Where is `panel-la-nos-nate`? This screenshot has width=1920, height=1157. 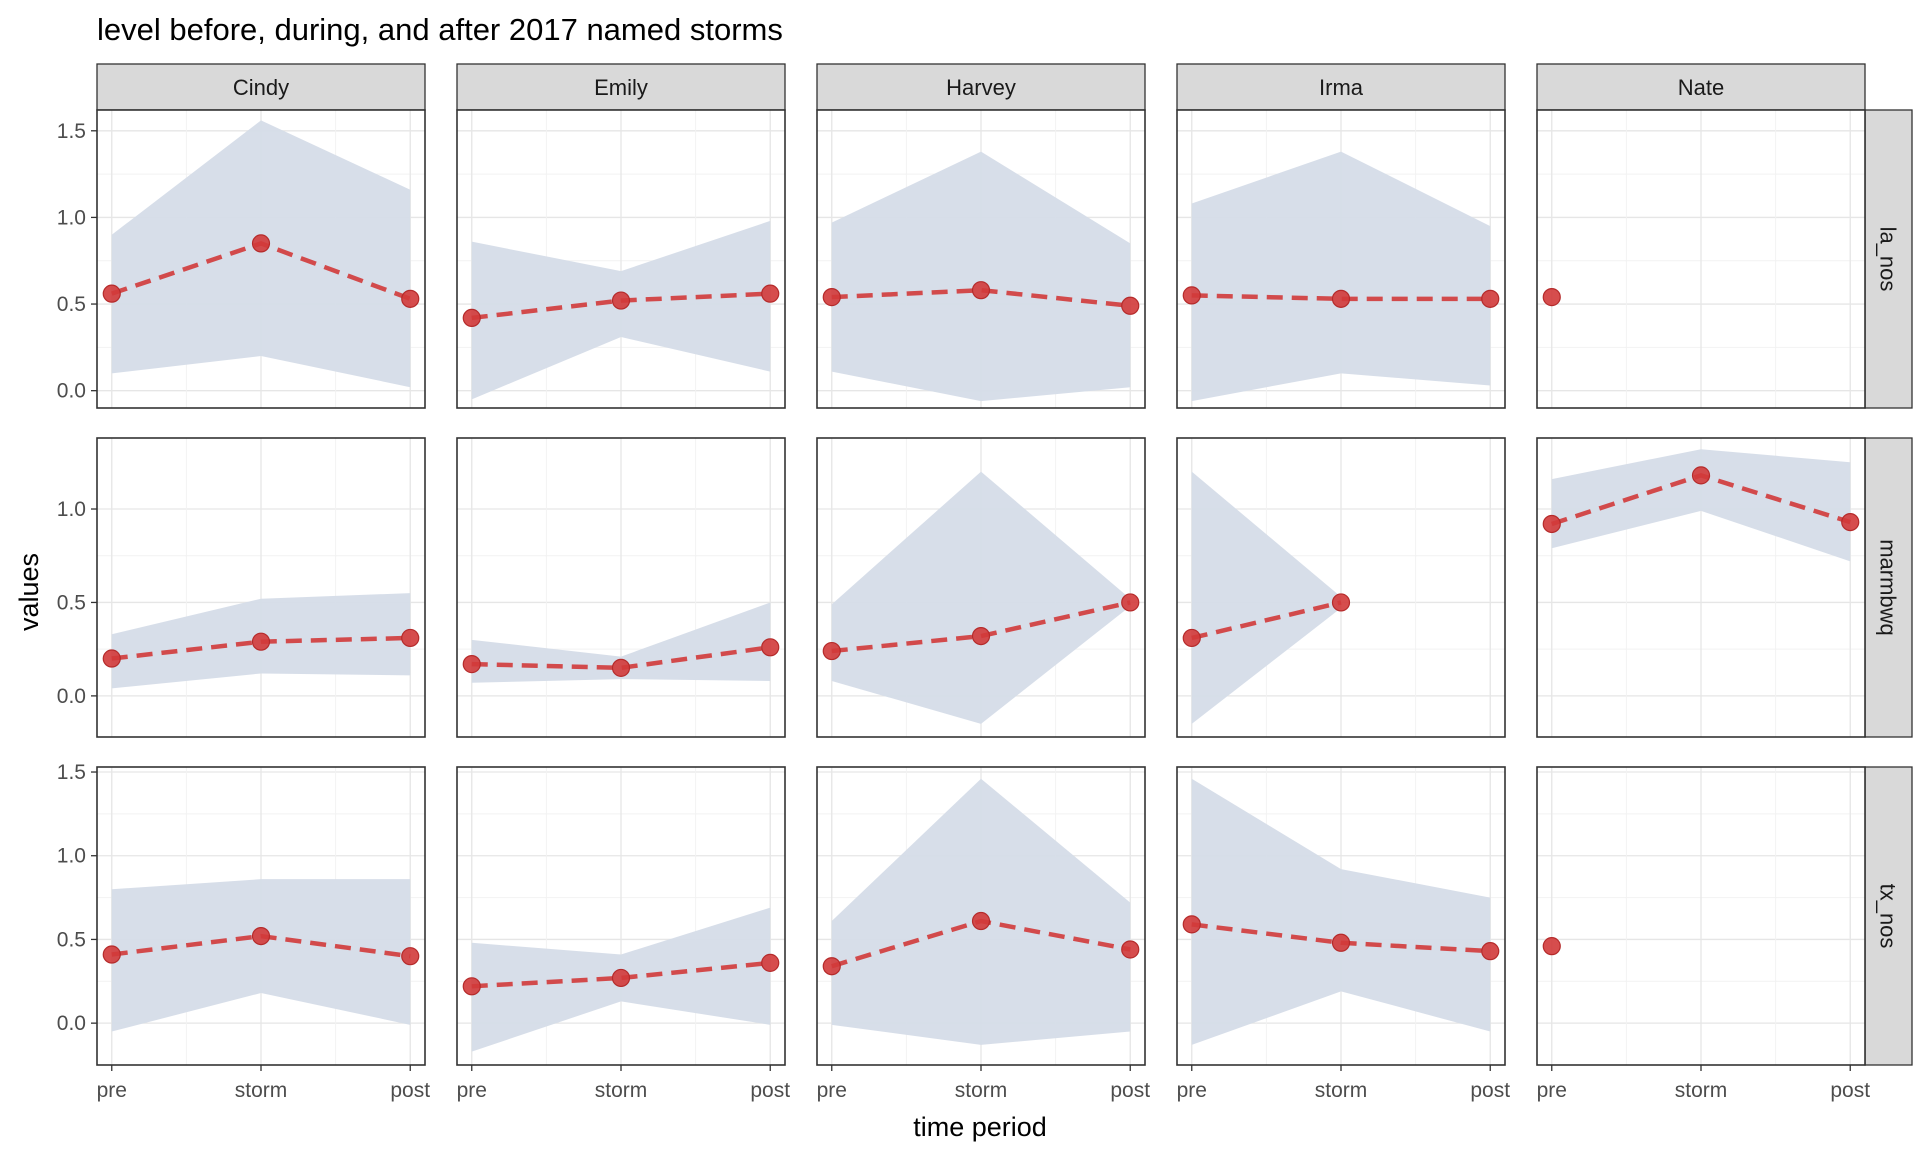
panel-la-nos-nate is located at coordinates (1701, 259).